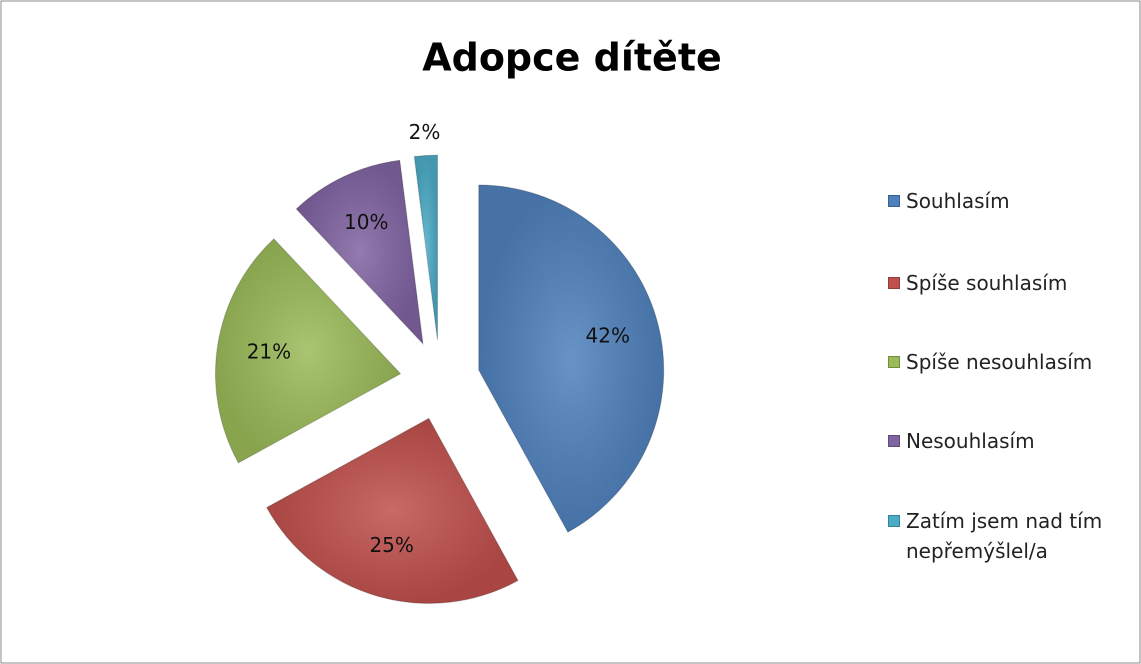 The image size is (1141, 664). What do you see at coordinates (572, 58) in the screenshot?
I see `chart-title: Adopce dítěte` at bounding box center [572, 58].